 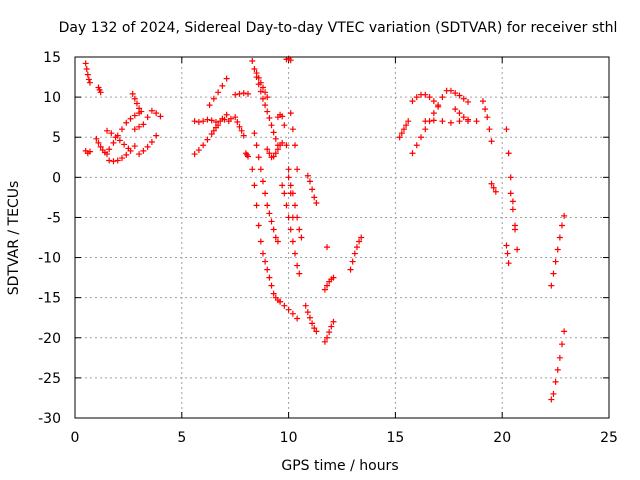 What do you see at coordinates (502, 438) in the screenshot?
I see `x-tick-label: 20` at bounding box center [502, 438].